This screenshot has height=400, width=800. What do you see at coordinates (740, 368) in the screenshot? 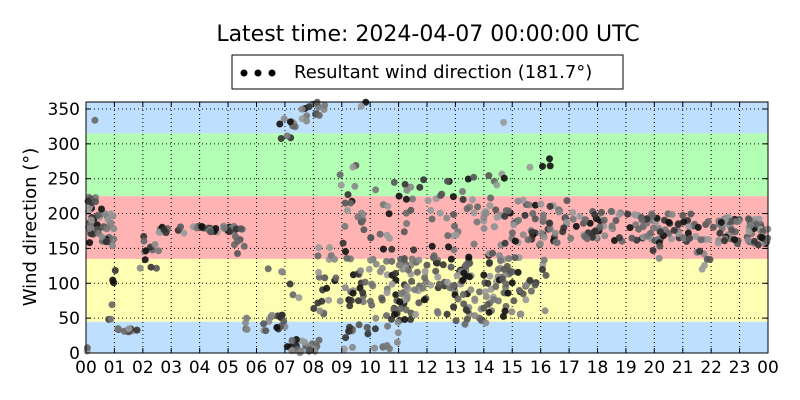
I see `x-tick-label: 23` at bounding box center [740, 368].